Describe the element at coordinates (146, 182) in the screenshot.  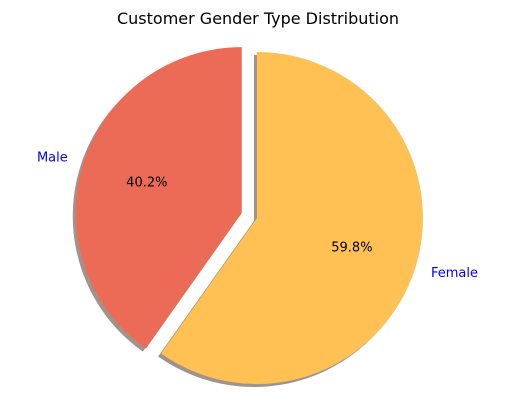
I see `percent-label-male: 40.2%` at that location.